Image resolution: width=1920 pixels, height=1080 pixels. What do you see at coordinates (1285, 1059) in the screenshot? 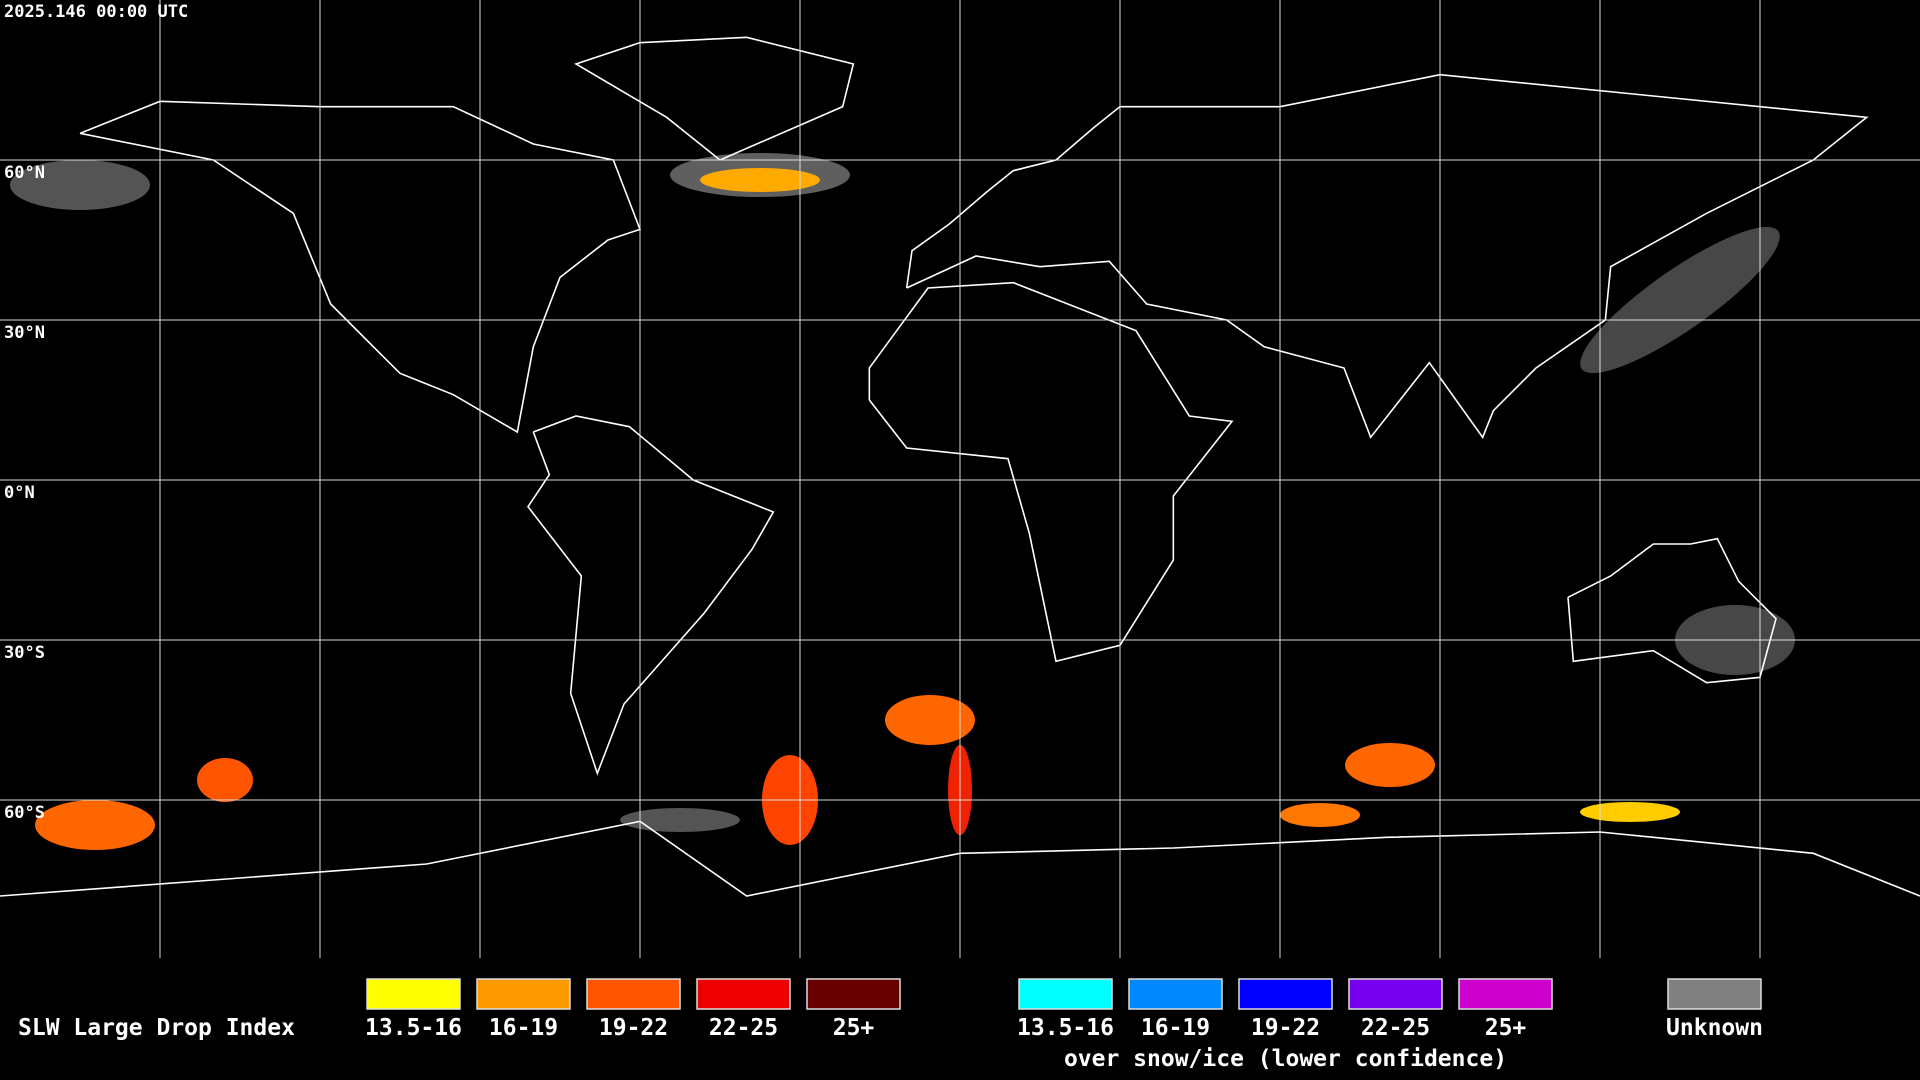
I see `legend-caption: over snow/ice (lower confidence)` at bounding box center [1285, 1059].